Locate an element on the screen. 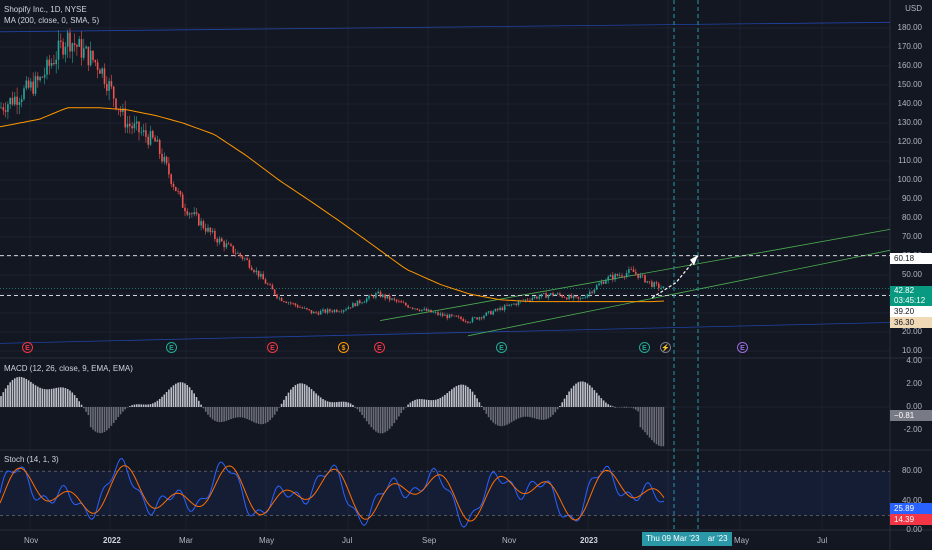 This screenshot has height=550, width=932. symbol-legend: Shopify Inc., 1D, NYSE is located at coordinates (45, 9).